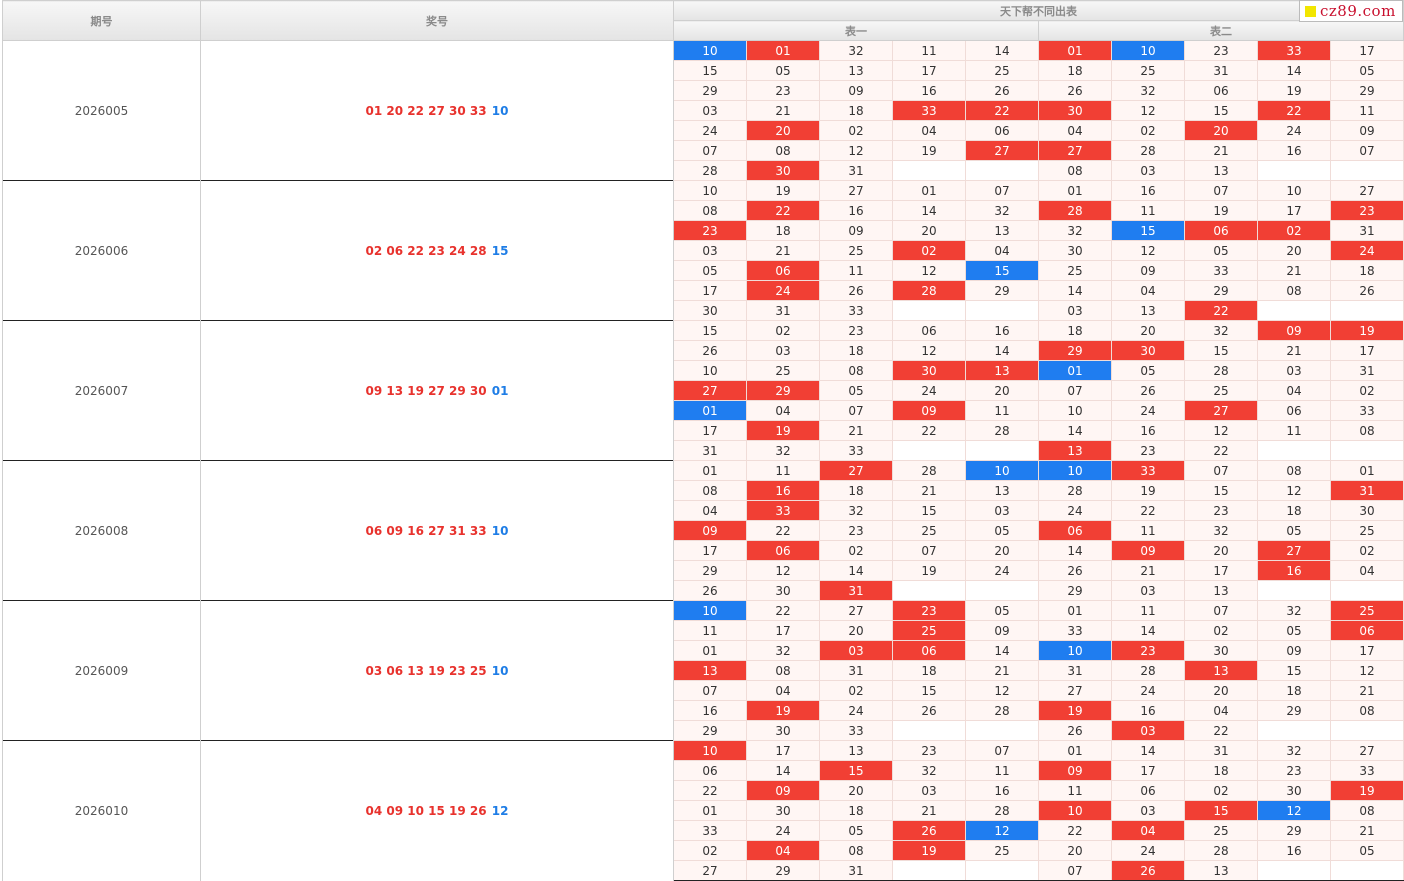 Image resolution: width=1404 pixels, height=881 pixels. I want to click on period-row: 29 30 33 26 03 22, so click(703, 730).